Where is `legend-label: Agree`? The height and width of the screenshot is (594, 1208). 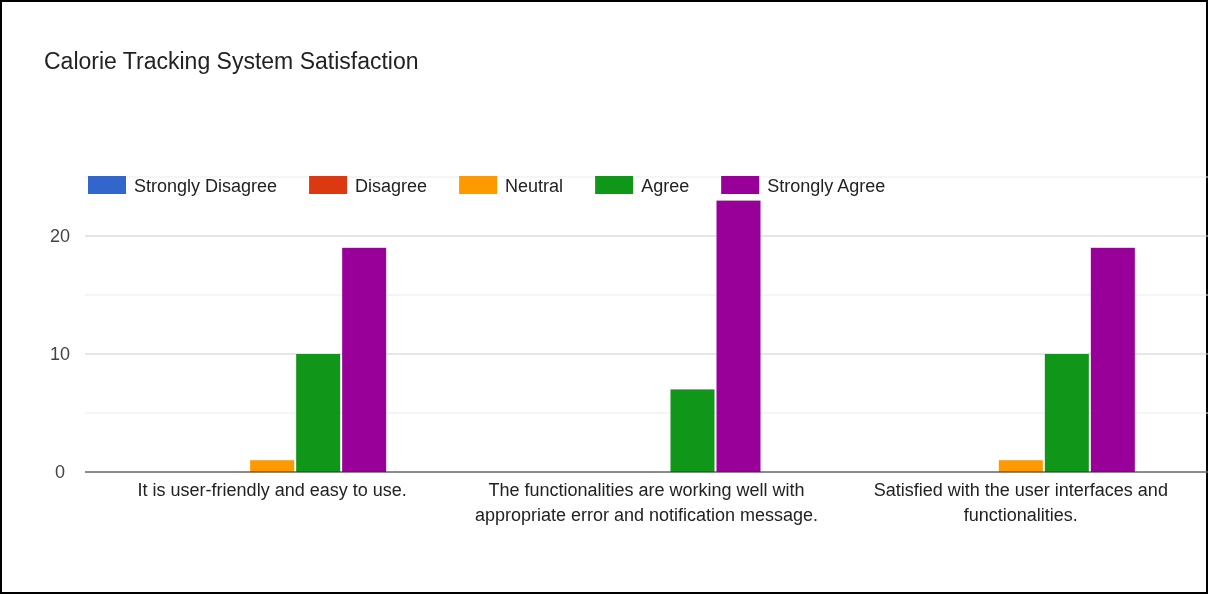 legend-label: Agree is located at coordinates (665, 186).